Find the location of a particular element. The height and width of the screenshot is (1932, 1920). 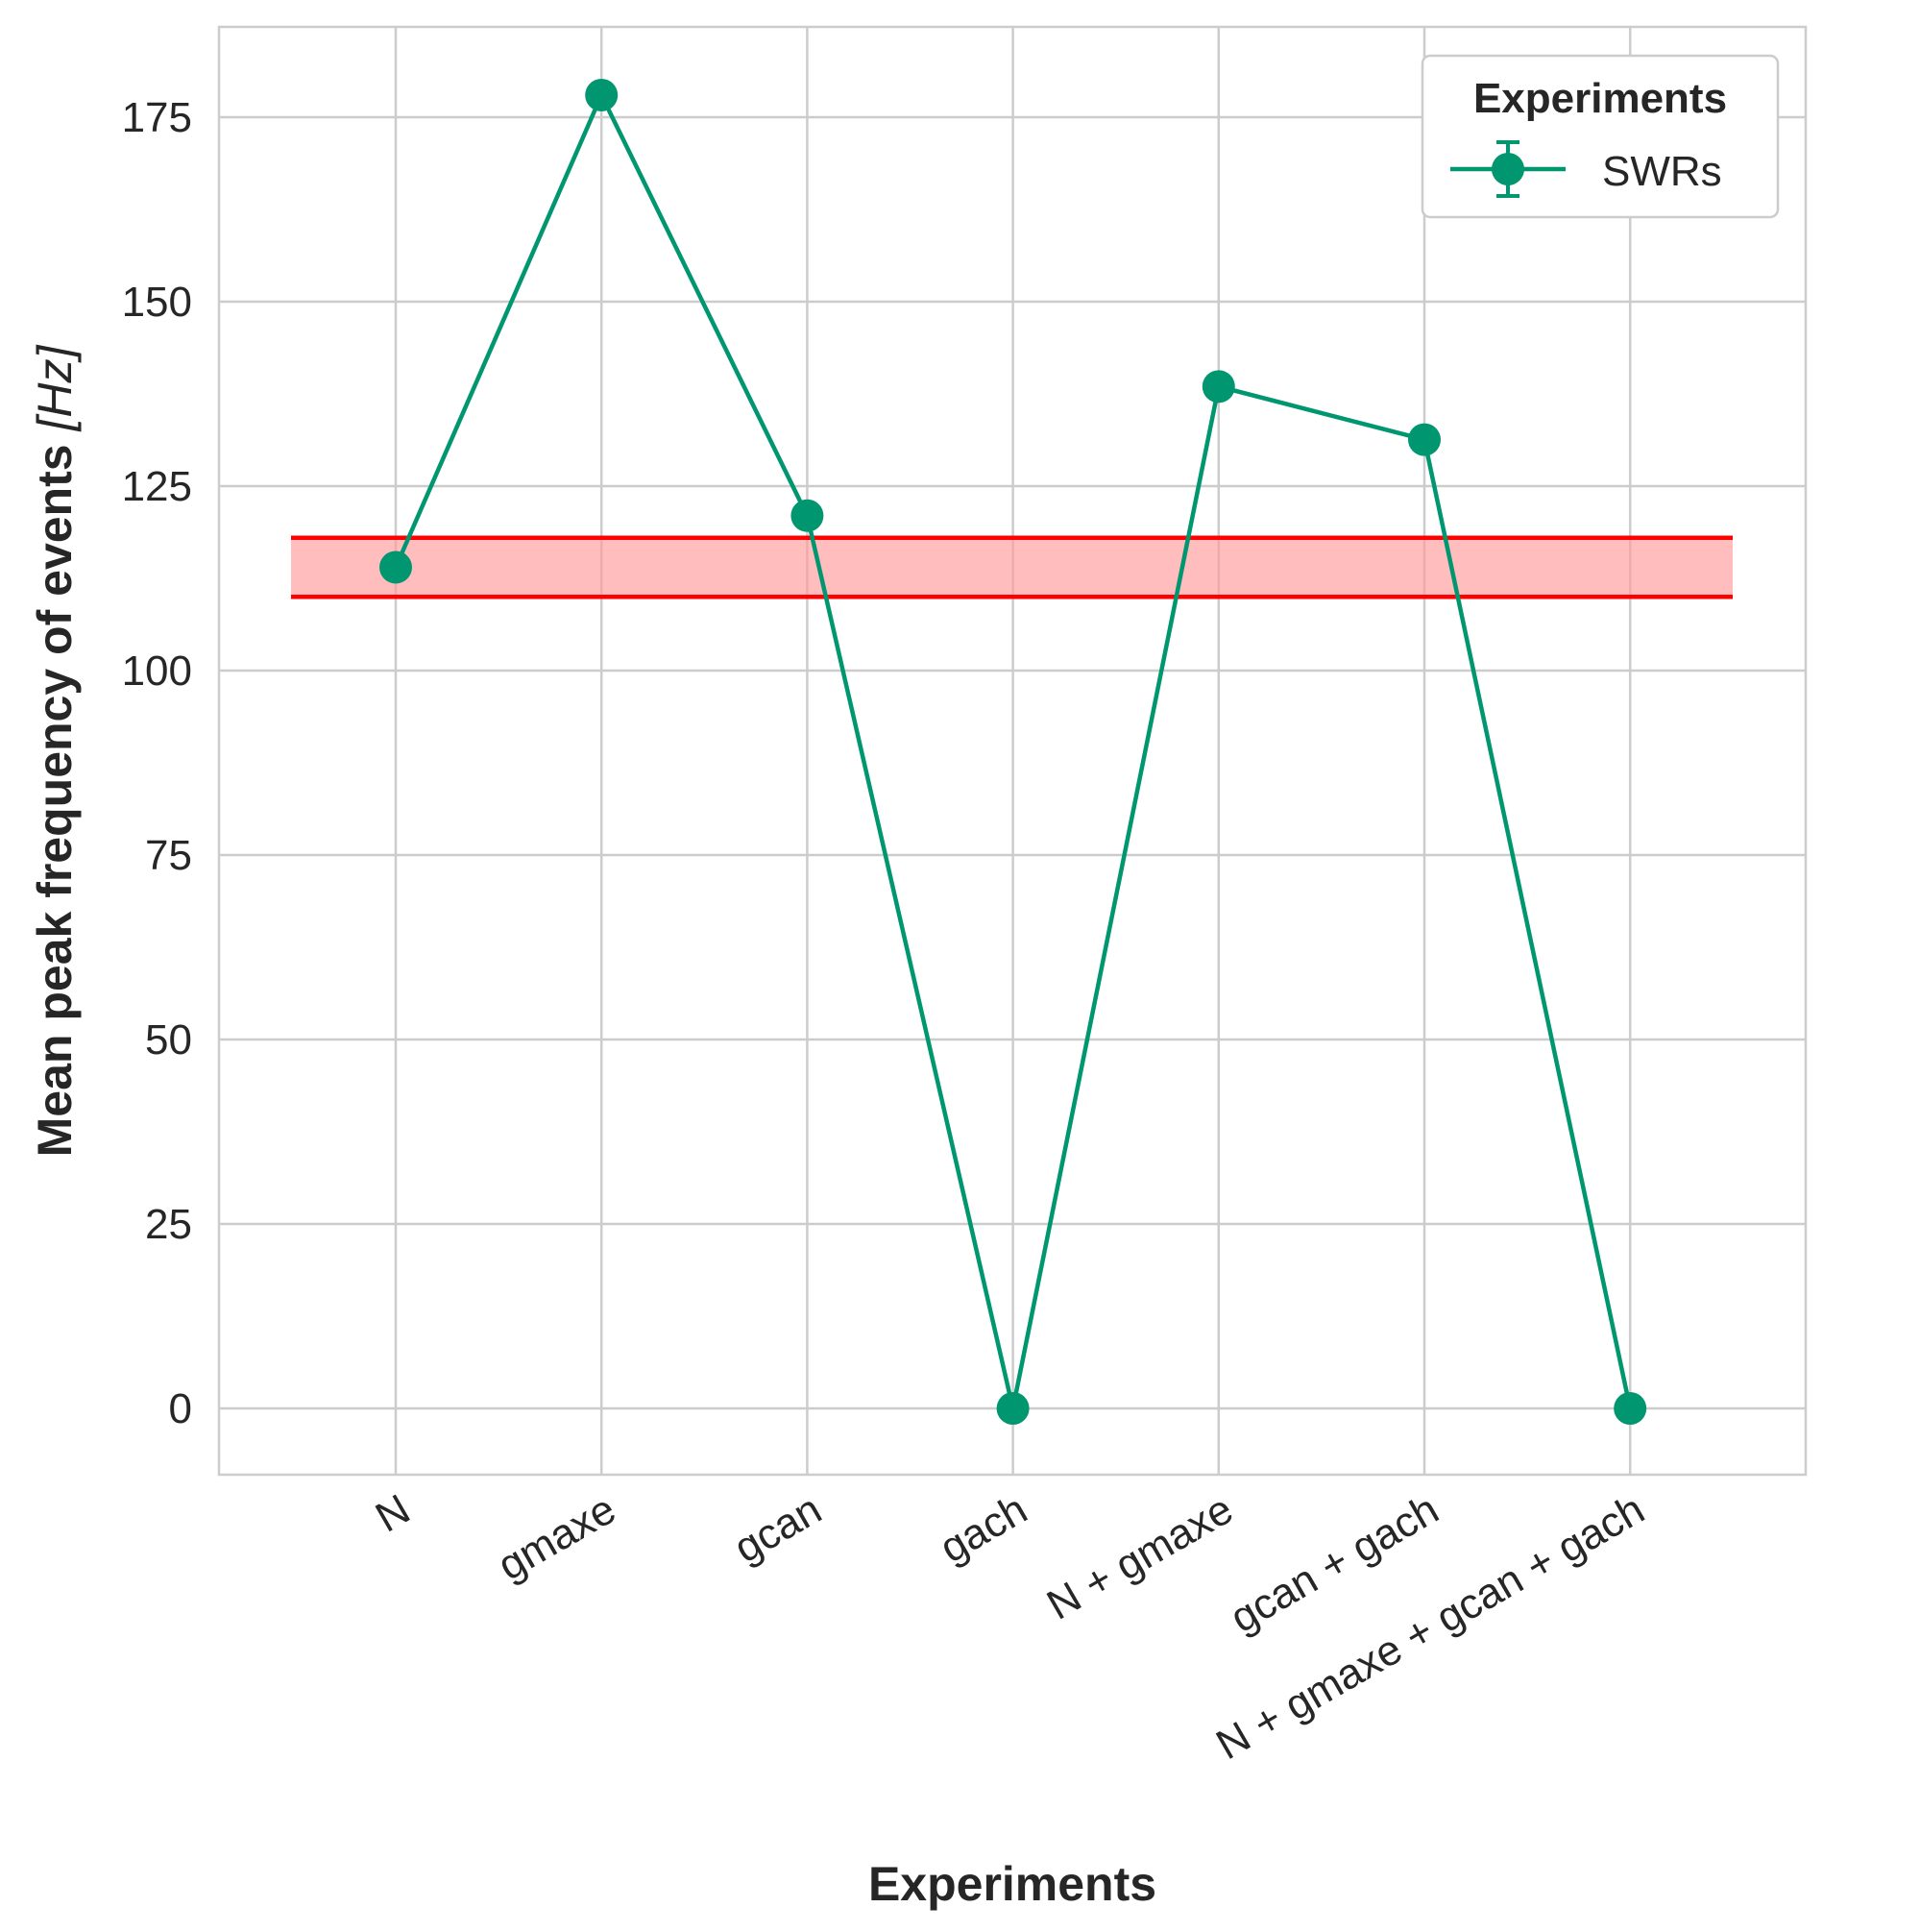

x-tick-label-1: gmaxe is located at coordinates (557, 1537).